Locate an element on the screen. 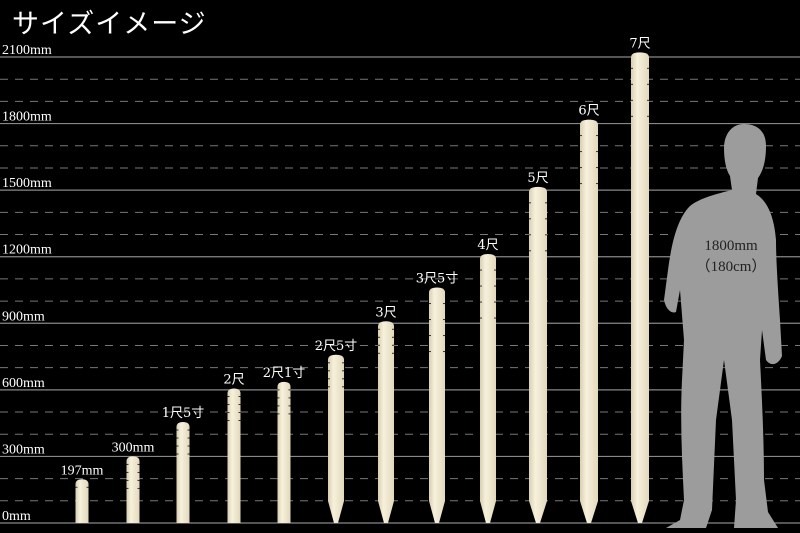  post-label: 3尺 is located at coordinates (385, 312).